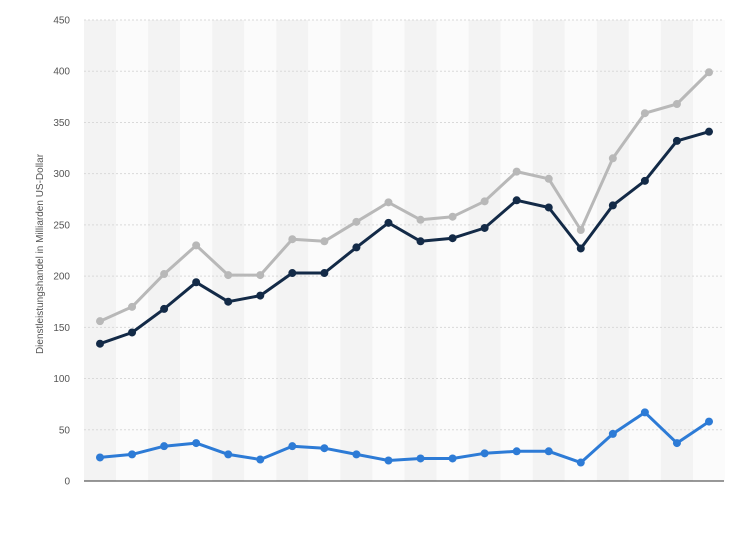 This screenshot has height=560, width=754. I want to click on y-axis-ticks: 0 50 100 150 200 250 300 350 400 450, so click(61, 252).